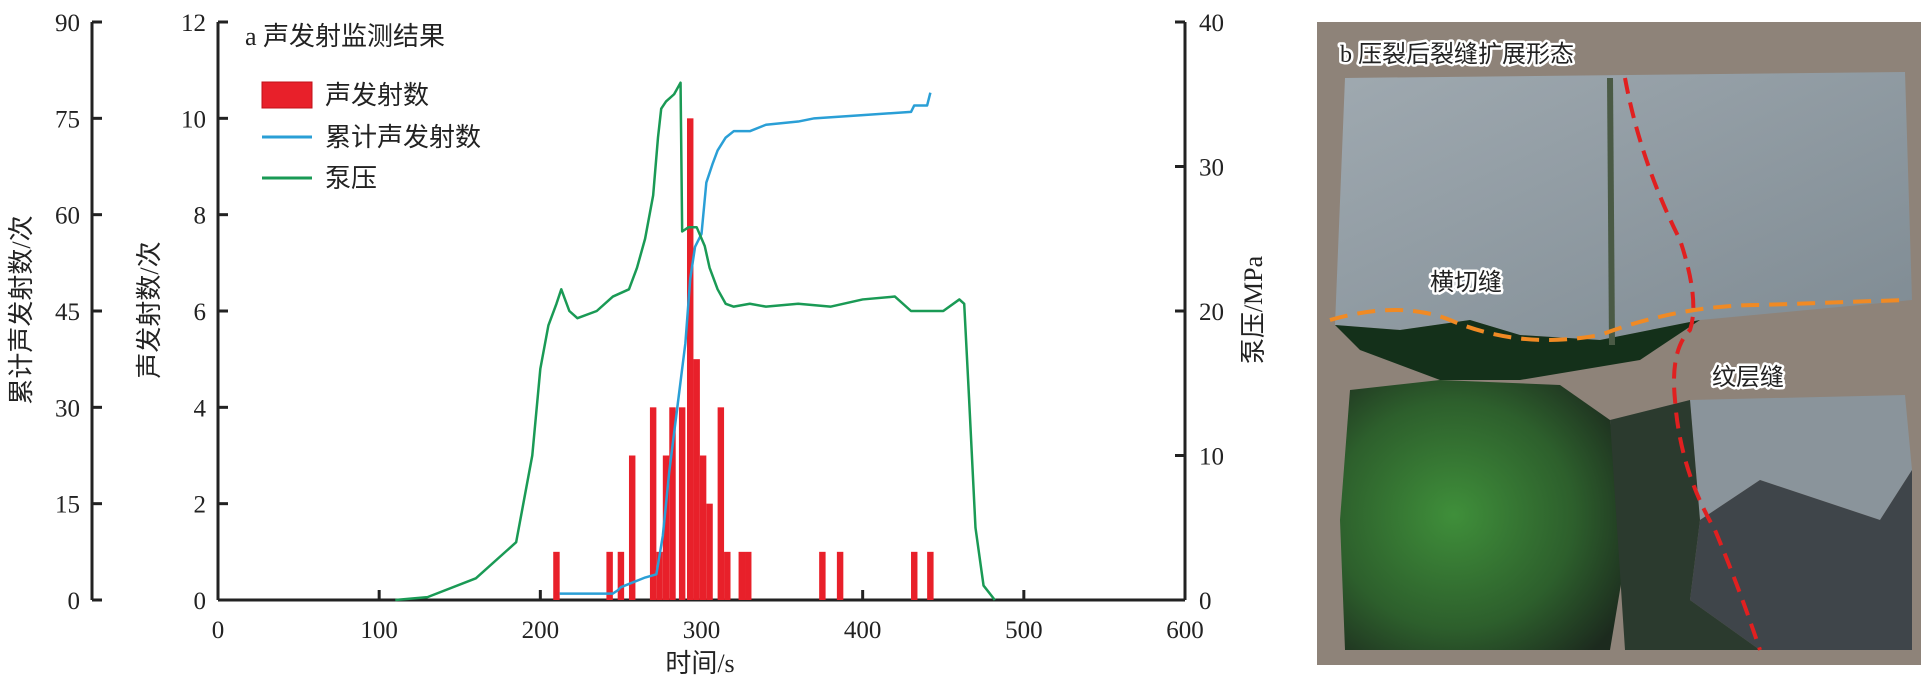 The image size is (1921, 680). Describe the element at coordinates (541, 630) in the screenshot. I see `x-tick-label: 200` at that location.